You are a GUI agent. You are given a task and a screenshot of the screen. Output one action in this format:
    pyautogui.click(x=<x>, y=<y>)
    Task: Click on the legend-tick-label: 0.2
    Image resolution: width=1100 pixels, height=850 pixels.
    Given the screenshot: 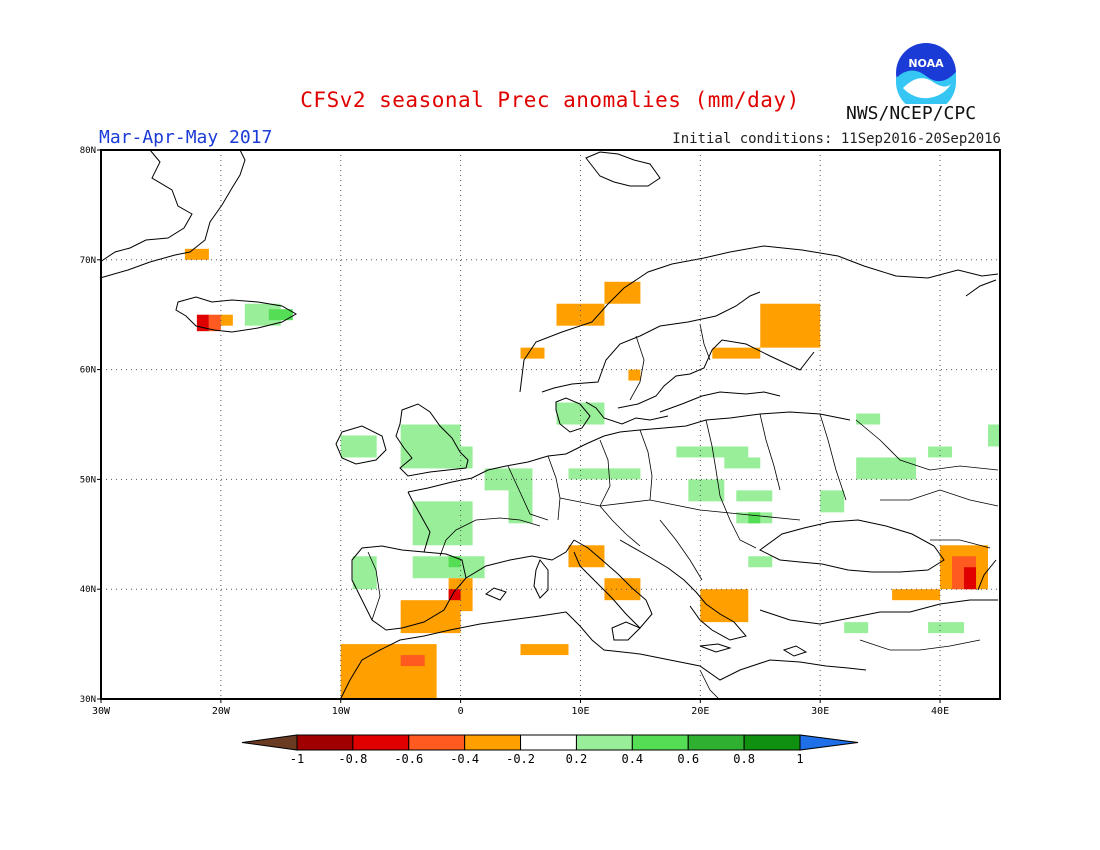 What is the action you would take?
    pyautogui.click(x=577, y=759)
    